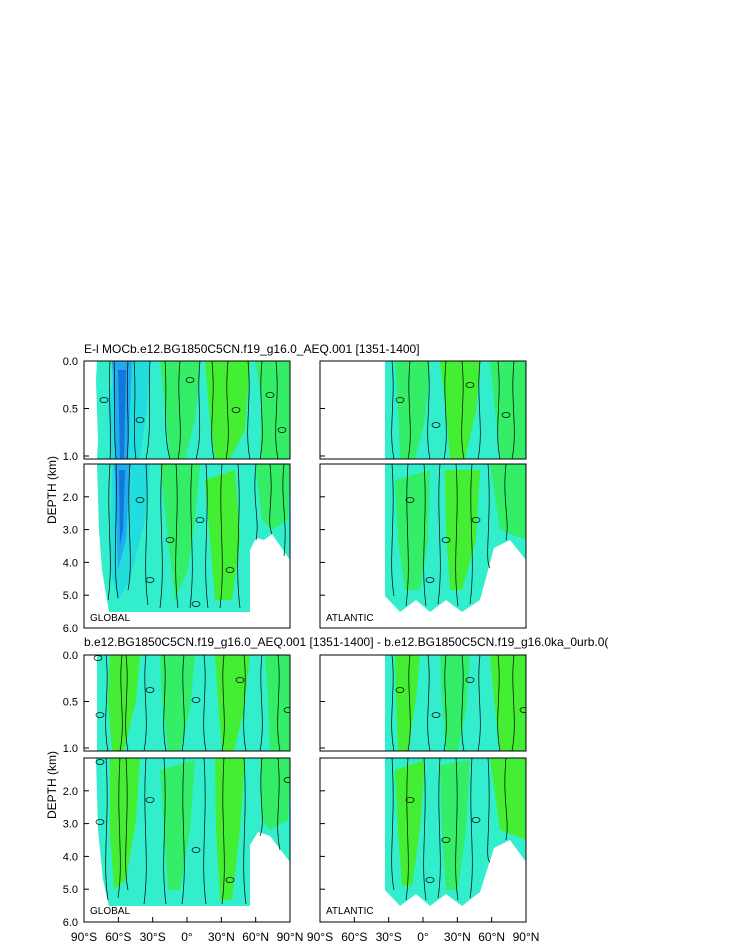  What do you see at coordinates (110, 911) in the screenshot?
I see `bottom-global-region-label: GLOBAL` at bounding box center [110, 911].